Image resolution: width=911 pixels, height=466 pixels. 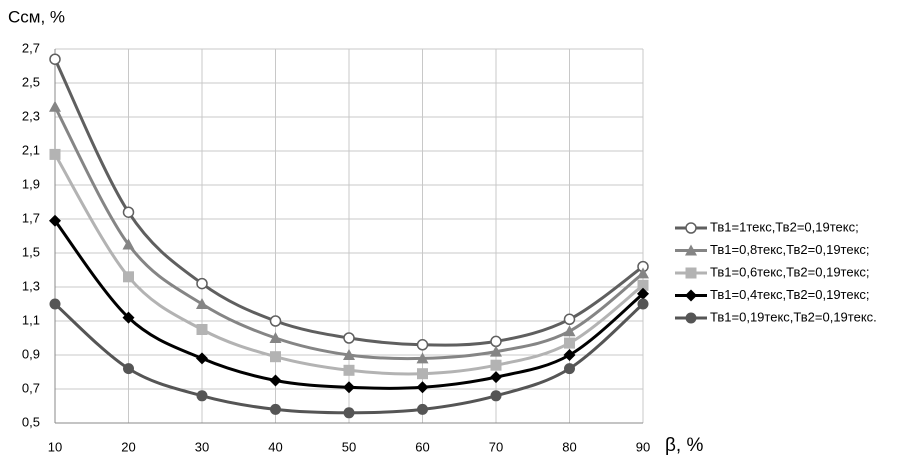 What do you see at coordinates (643, 446) in the screenshot?
I see `x-tick-label: 90` at bounding box center [643, 446].